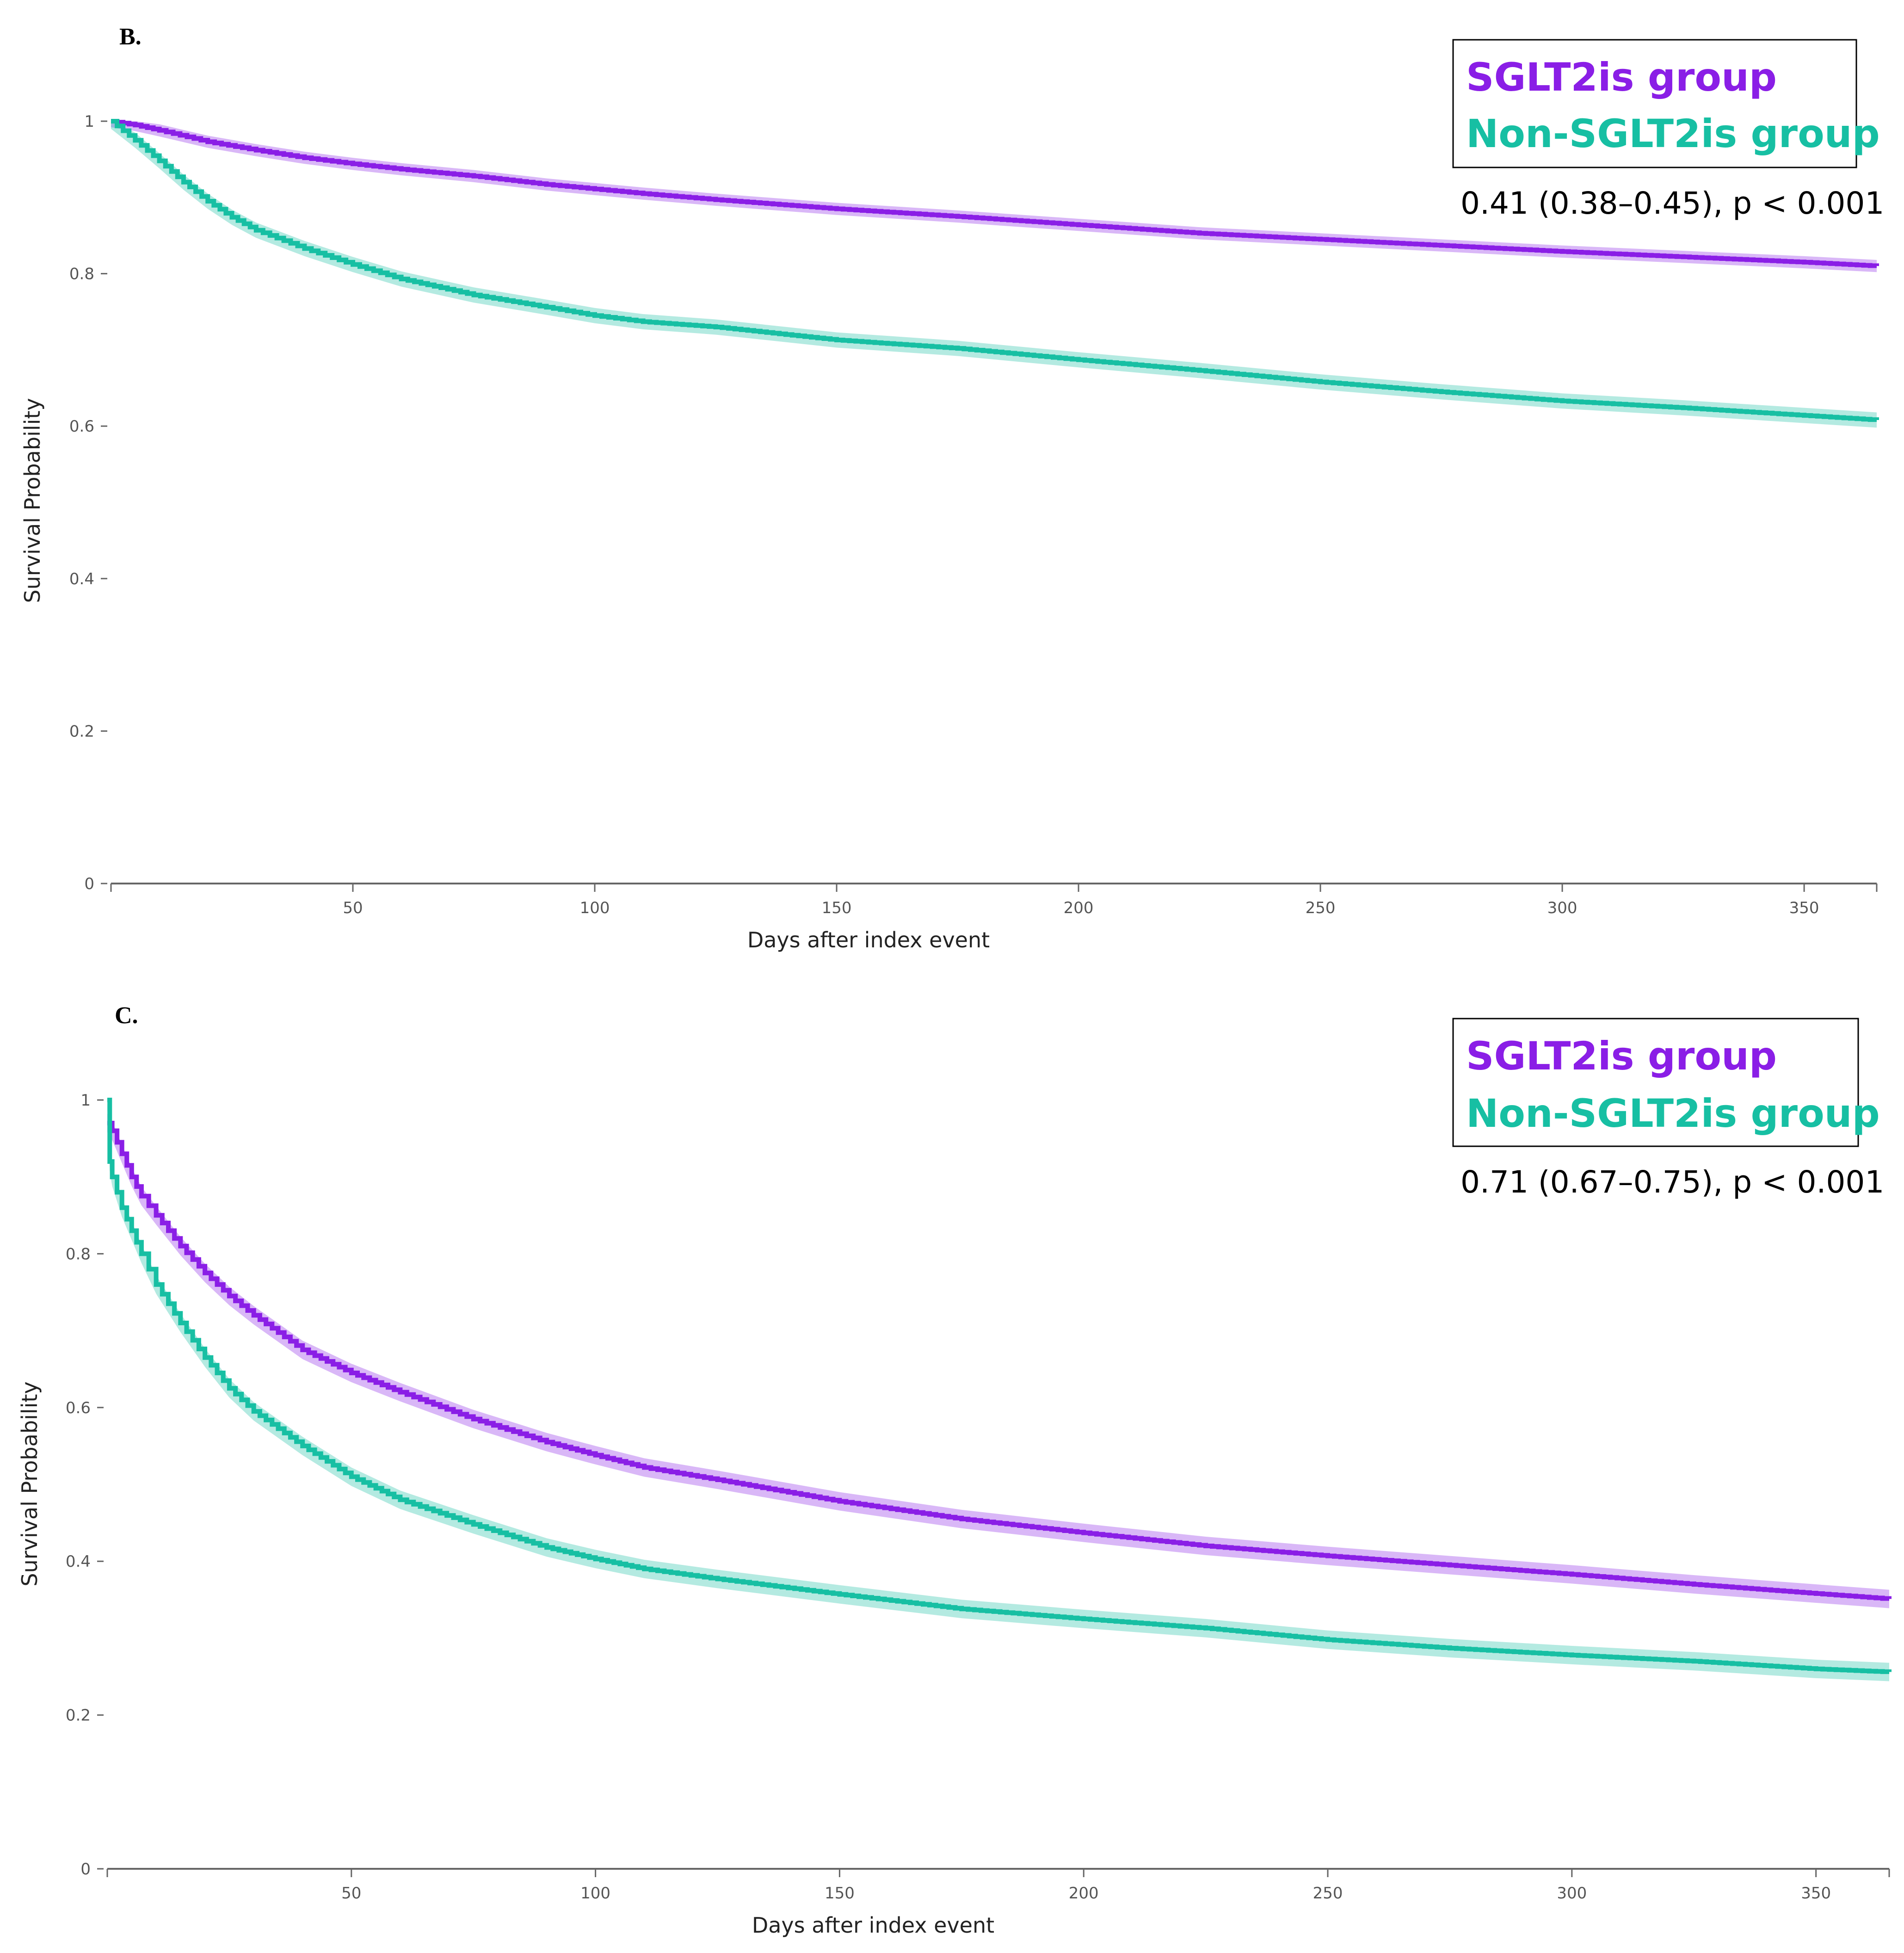 This screenshot has height=1953, width=1904. What do you see at coordinates (995, 193) in the screenshot?
I see `series-line-sglt2` at bounding box center [995, 193].